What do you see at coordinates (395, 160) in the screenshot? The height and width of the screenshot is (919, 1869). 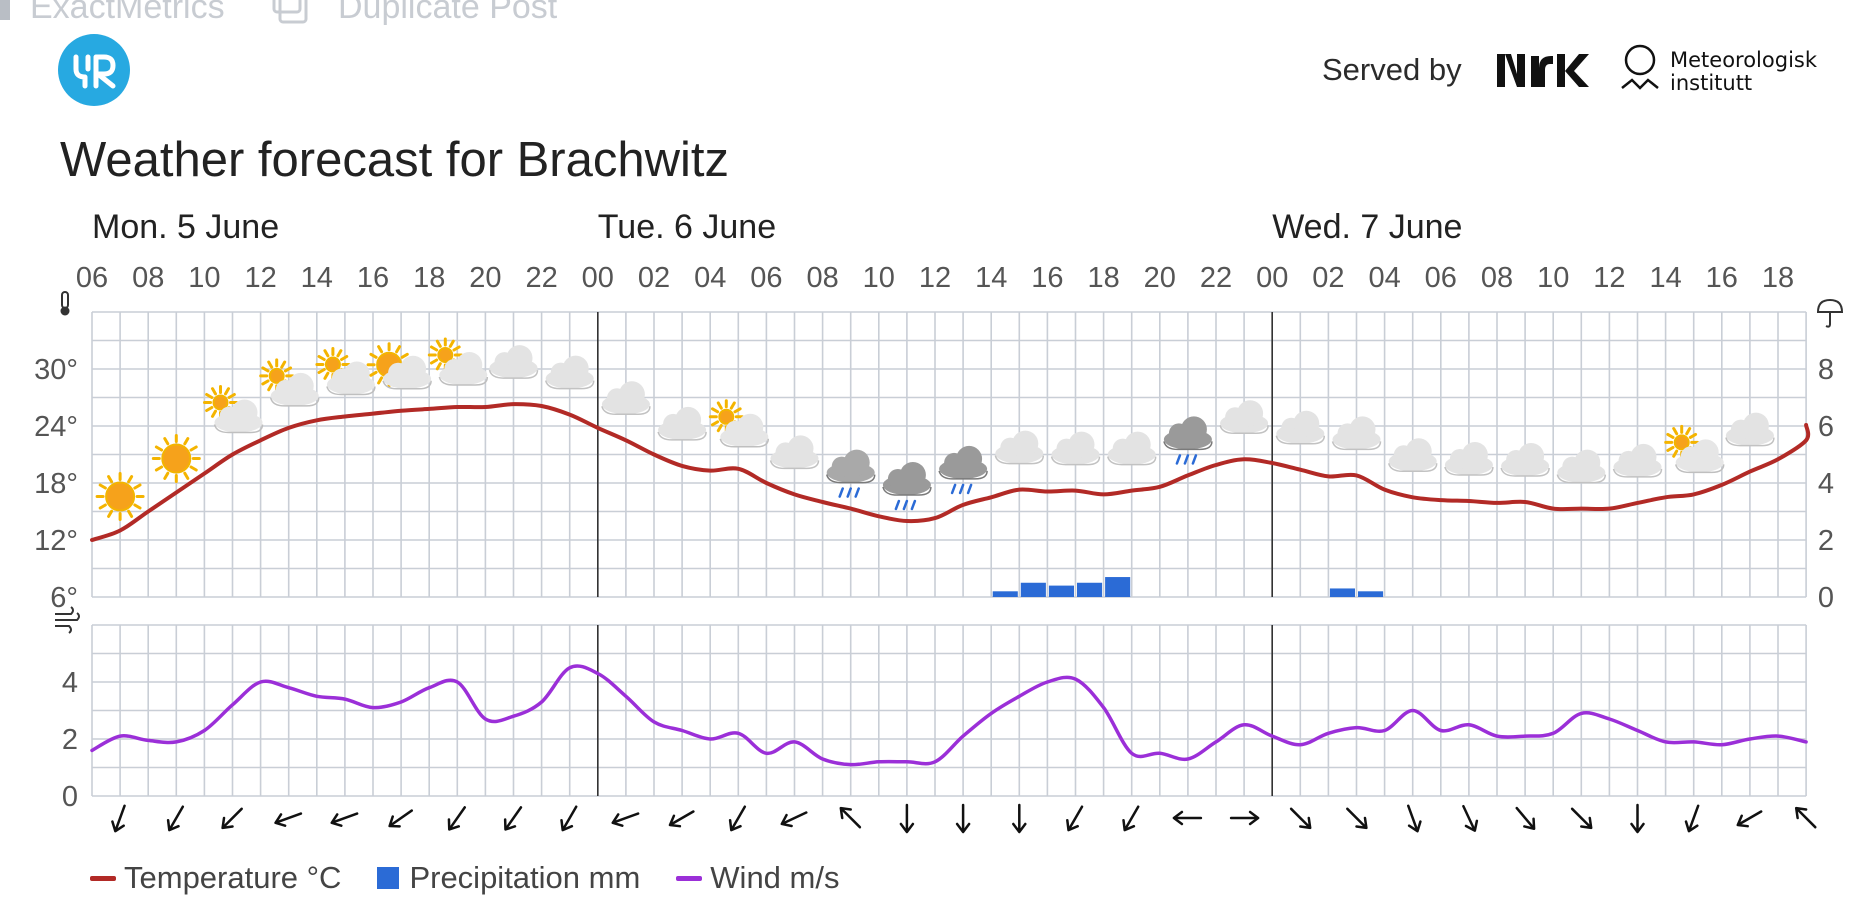 I see `page-title: Weather forecast for Brachwitz` at bounding box center [395, 160].